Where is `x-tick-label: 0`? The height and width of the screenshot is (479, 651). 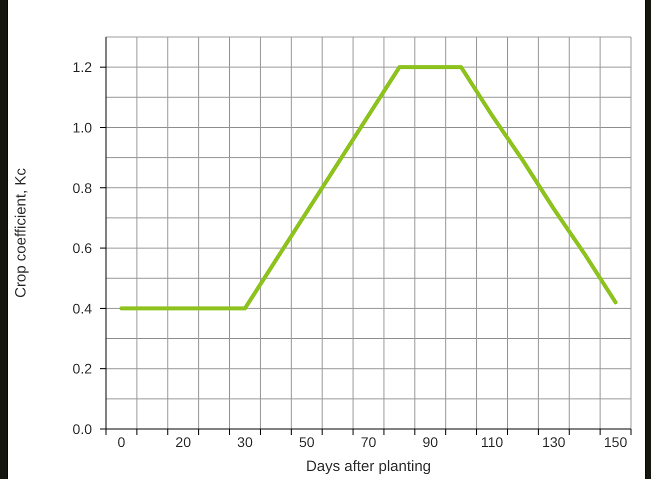
x-tick-label: 0 is located at coordinates (122, 442).